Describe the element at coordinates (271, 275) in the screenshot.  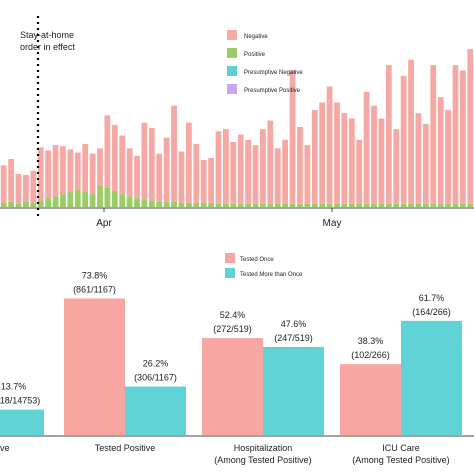
I see `legend-label-tested-more: Tested More than Once` at that location.